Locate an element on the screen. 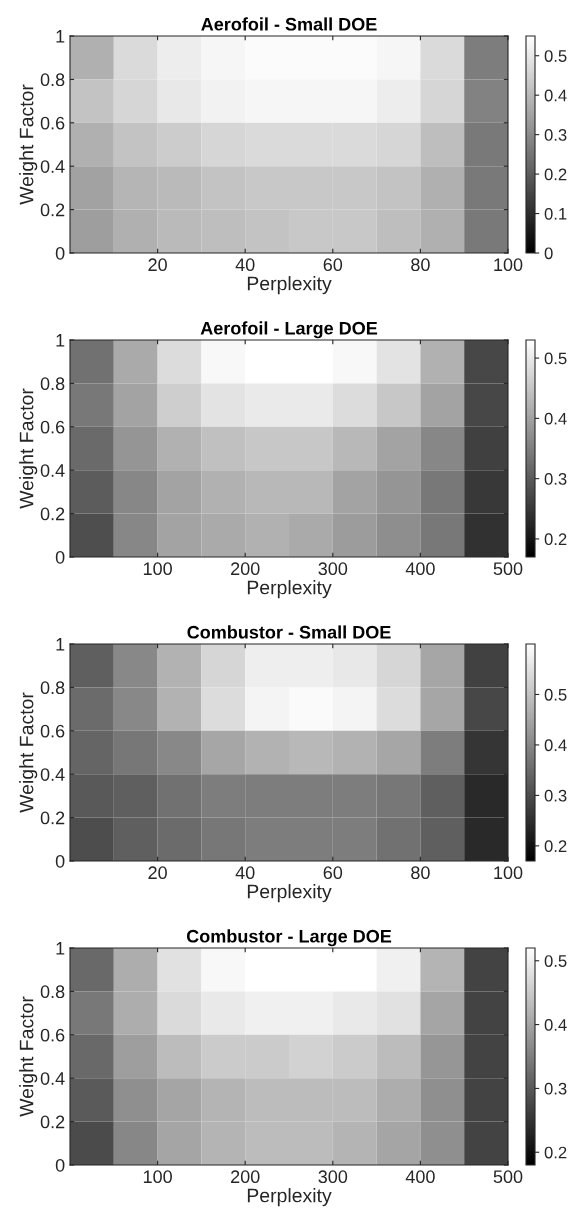 The height and width of the screenshot is (1216, 575). color-bar-label: 0 is located at coordinates (548, 253).